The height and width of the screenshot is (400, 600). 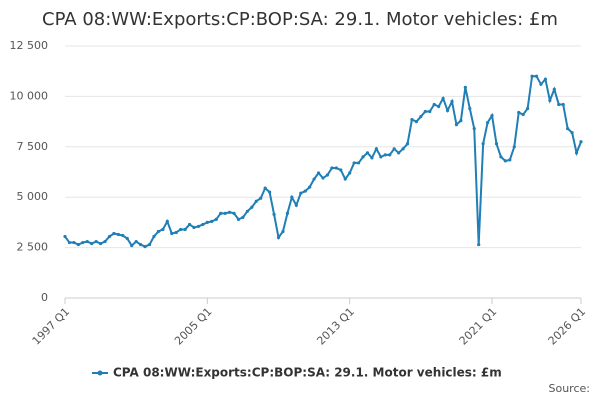 What do you see at coordinates (33, 146) in the screenshot?
I see `y-tick-label: 7 500` at bounding box center [33, 146].